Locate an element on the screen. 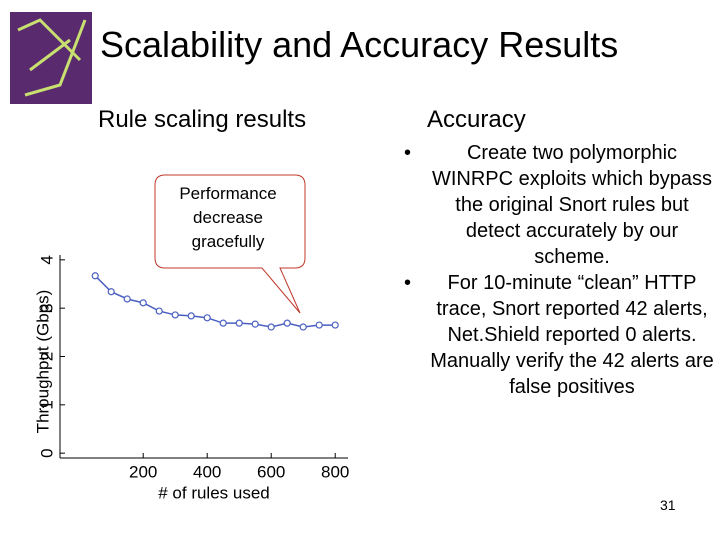  callout-text: Performance decrease gracefully is located at coordinates (228, 217).